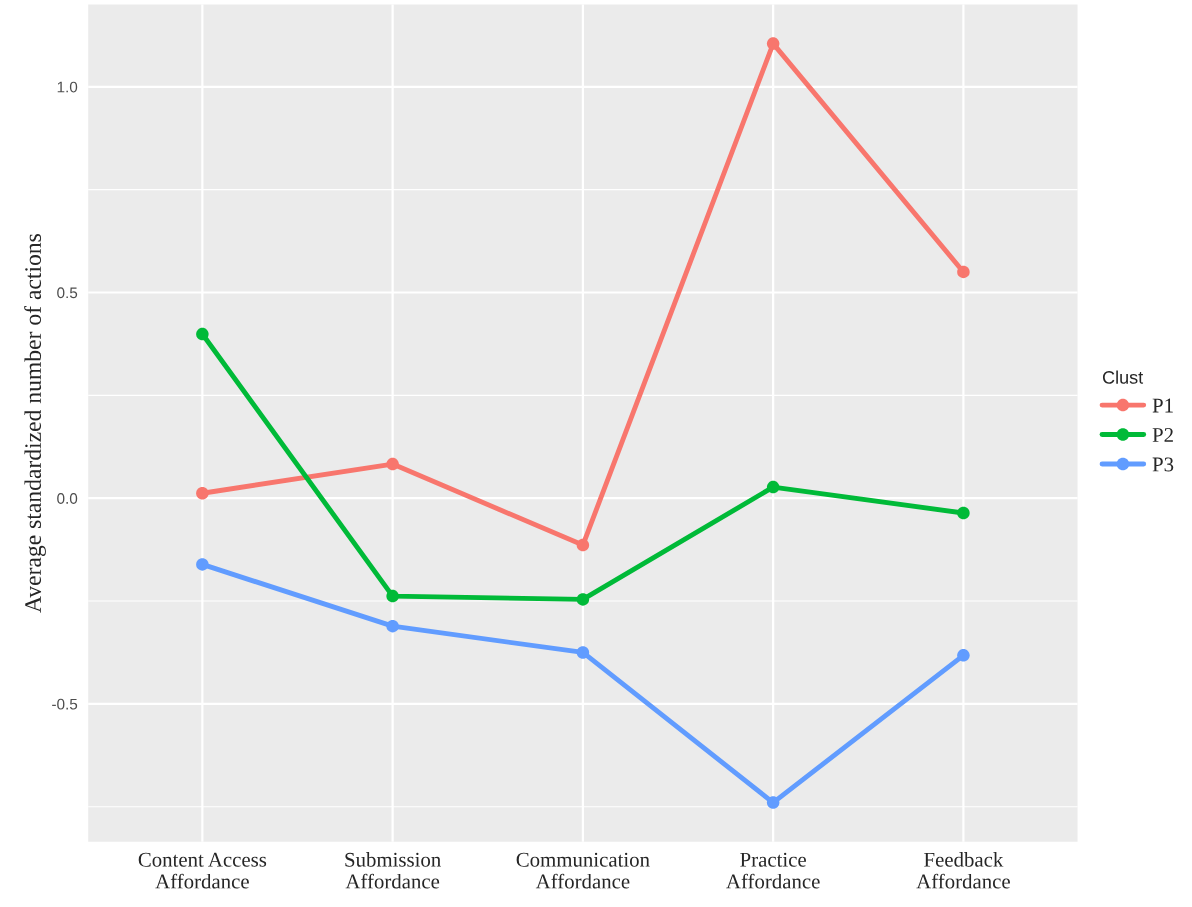  Describe the element at coordinates (65, 704) in the screenshot. I see `y-tick-label: -0.5` at that location.